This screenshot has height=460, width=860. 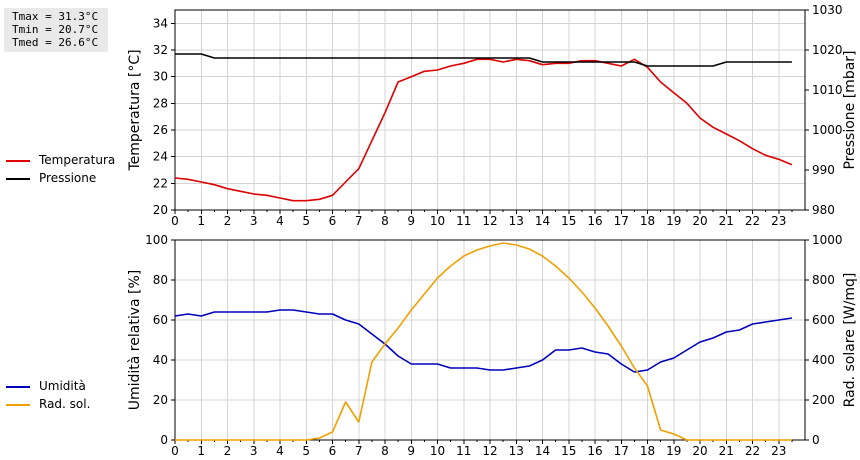 I want to click on legend-swatch-temperatura, so click(x=18, y=161).